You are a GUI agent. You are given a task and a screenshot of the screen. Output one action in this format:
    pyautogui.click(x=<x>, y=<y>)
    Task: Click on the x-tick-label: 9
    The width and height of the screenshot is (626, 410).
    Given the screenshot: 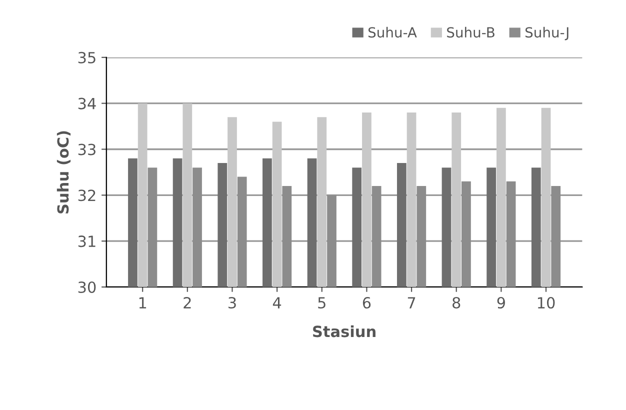 What is the action you would take?
    pyautogui.click(x=501, y=302)
    